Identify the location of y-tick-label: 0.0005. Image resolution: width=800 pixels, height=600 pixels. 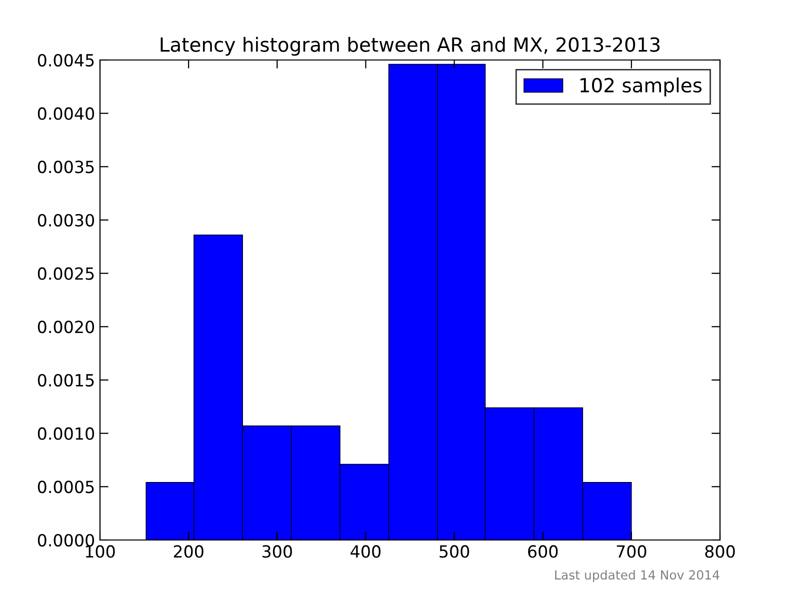
(66, 487).